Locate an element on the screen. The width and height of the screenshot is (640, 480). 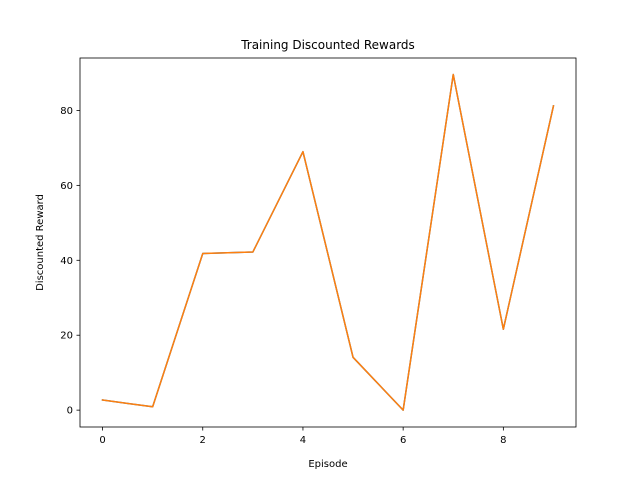
x-tick-label: 8 is located at coordinates (503, 440).